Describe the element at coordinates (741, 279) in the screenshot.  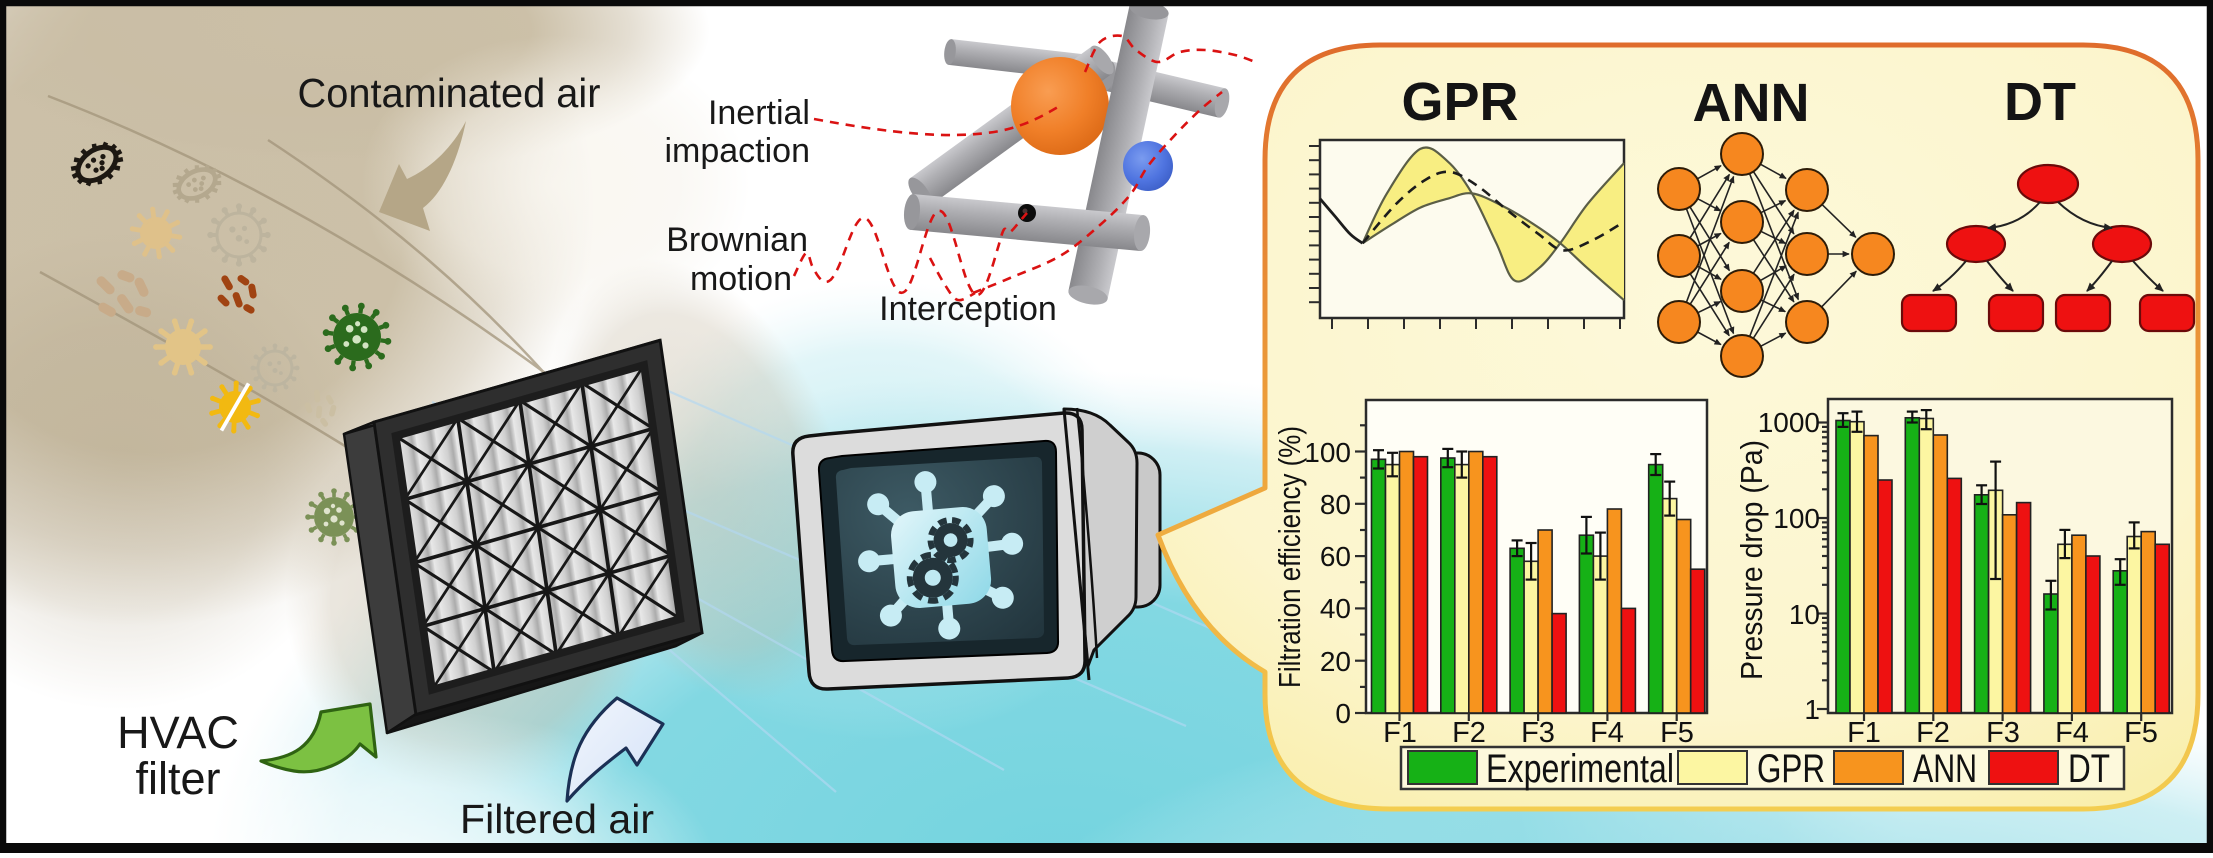
I see `svg-text: motion` at that location.